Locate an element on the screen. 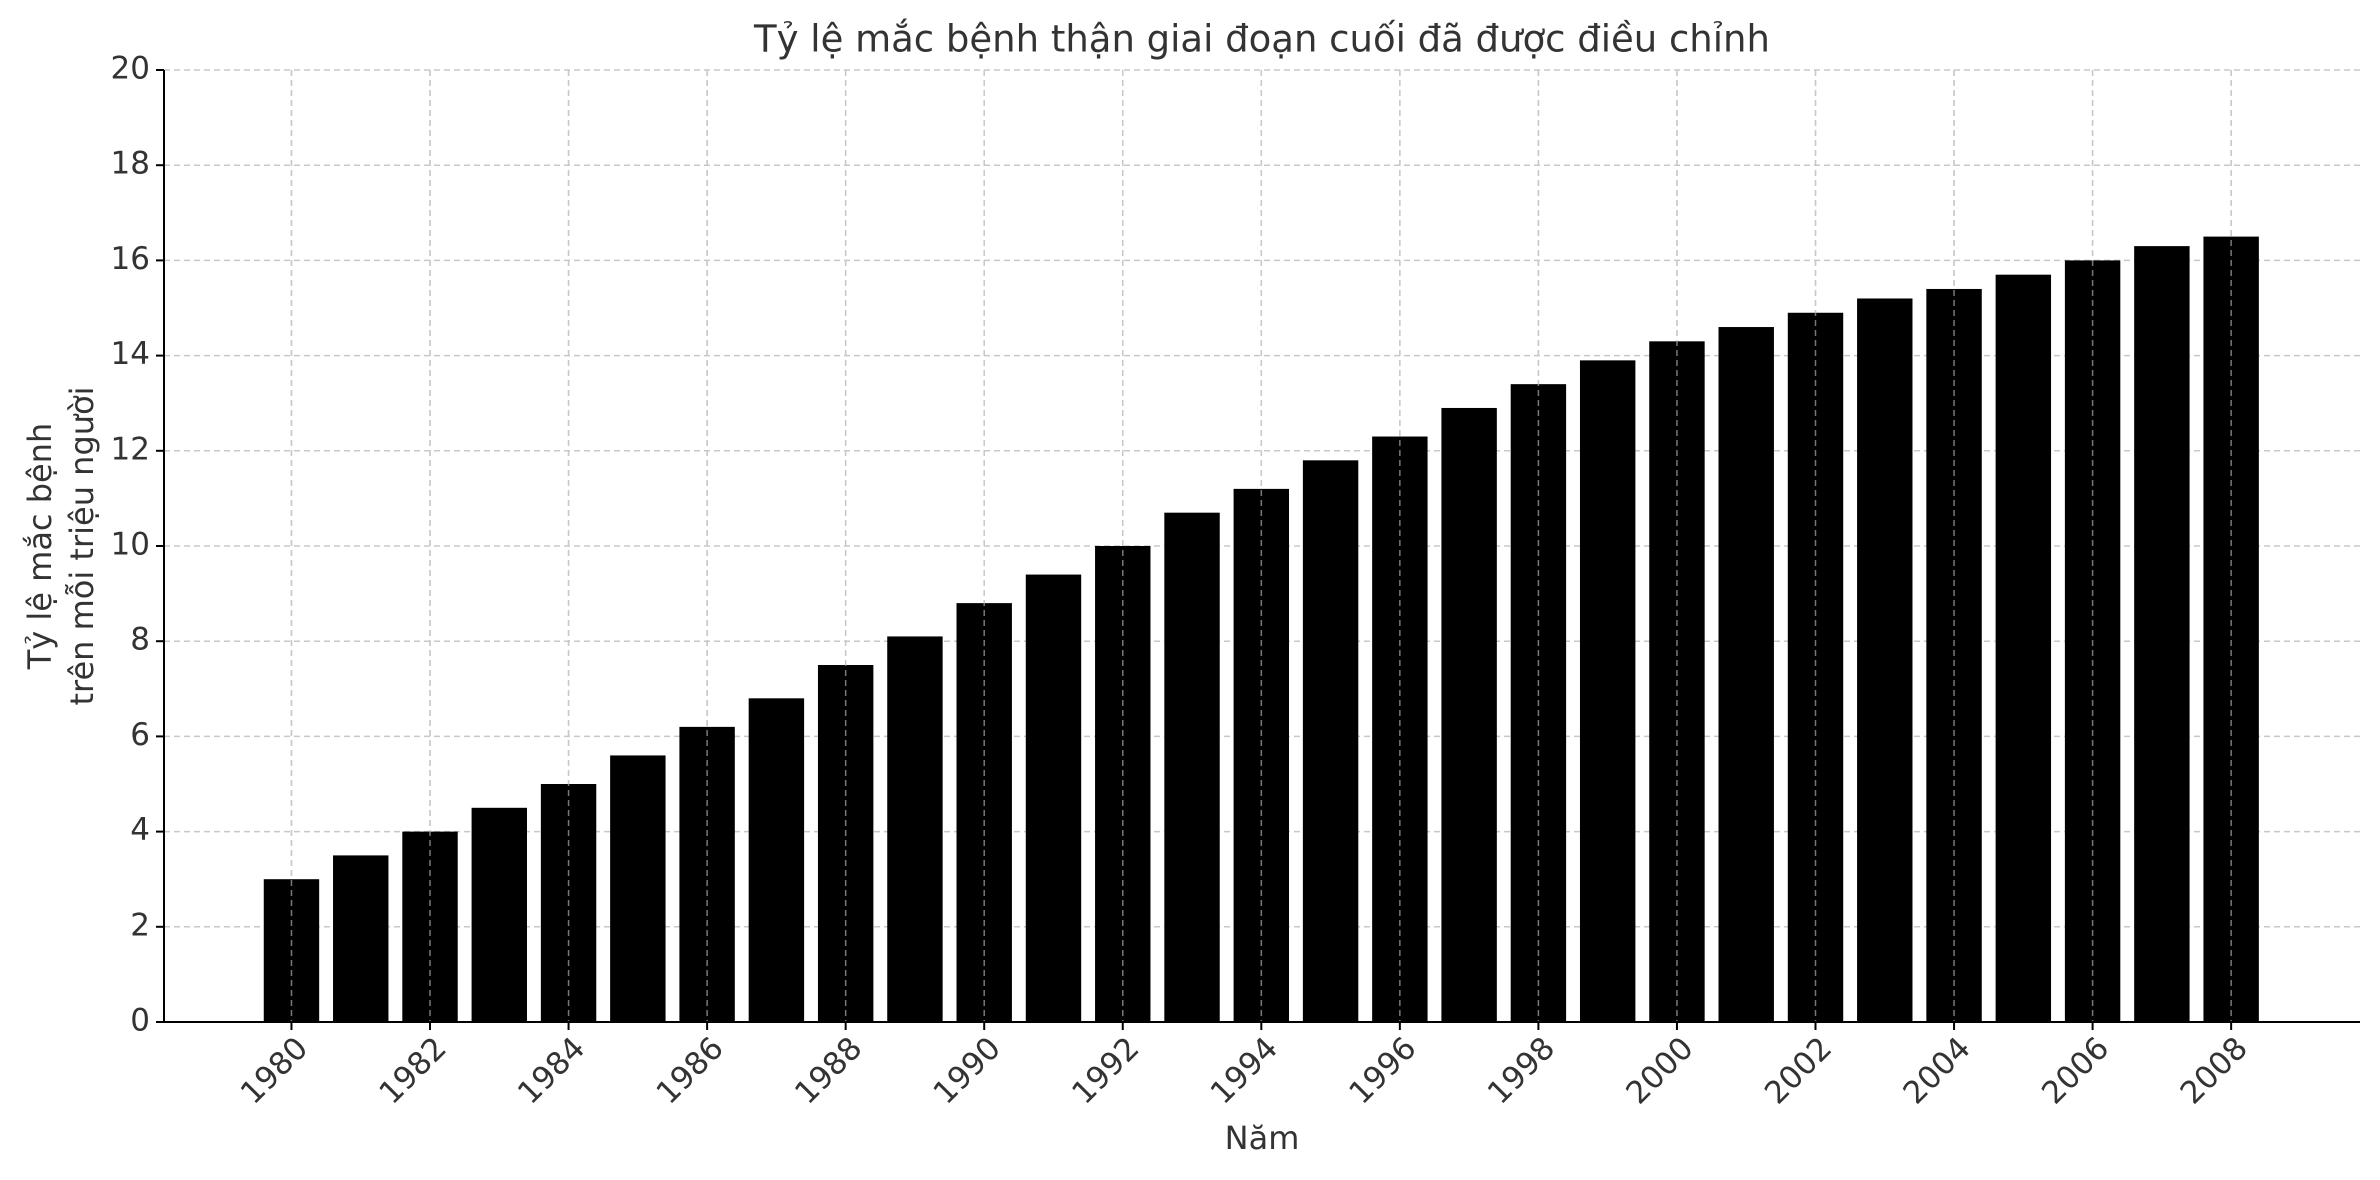  x-tick-label: 2008 is located at coordinates (2214, 1070).